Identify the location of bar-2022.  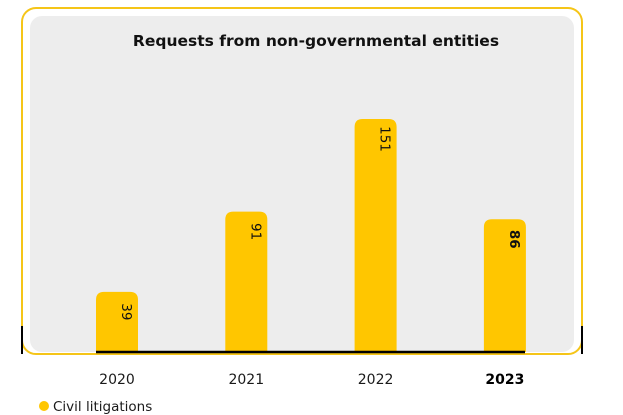
(375, 235).